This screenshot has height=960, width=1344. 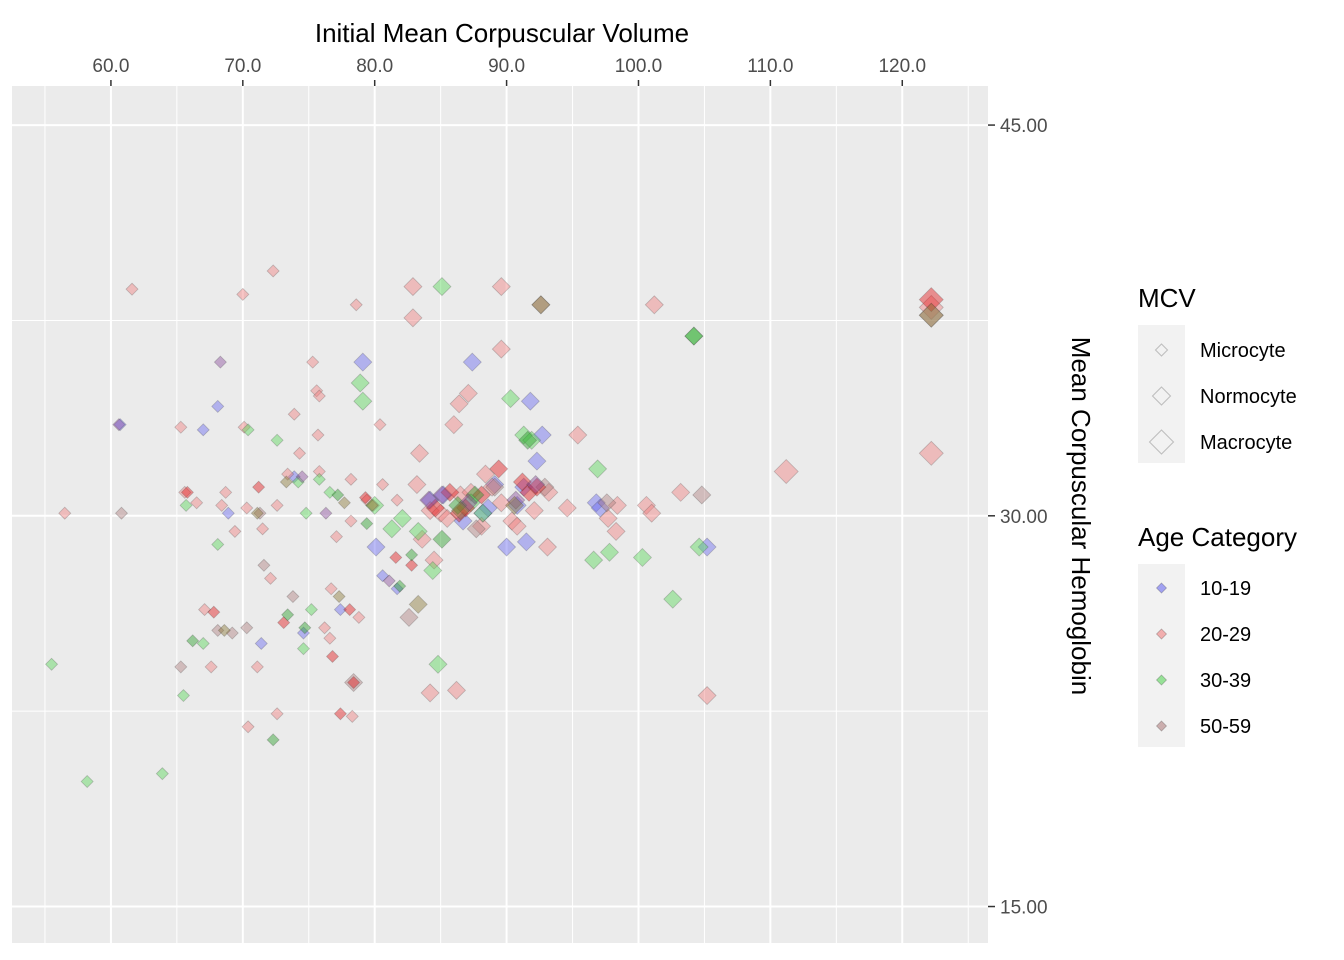 What do you see at coordinates (1248, 397) in the screenshot?
I see `legend-label-normocyte: Normocyte` at bounding box center [1248, 397].